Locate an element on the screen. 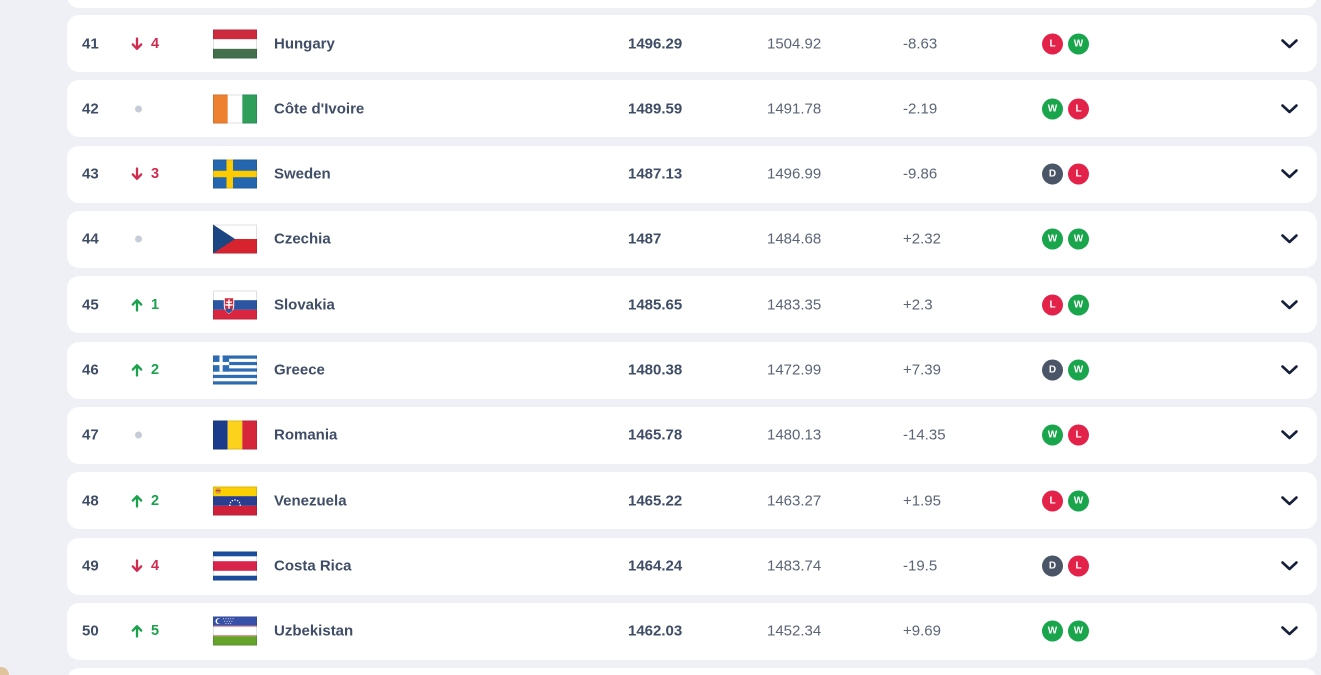  total-points: 1489.59 is located at coordinates (655, 109).